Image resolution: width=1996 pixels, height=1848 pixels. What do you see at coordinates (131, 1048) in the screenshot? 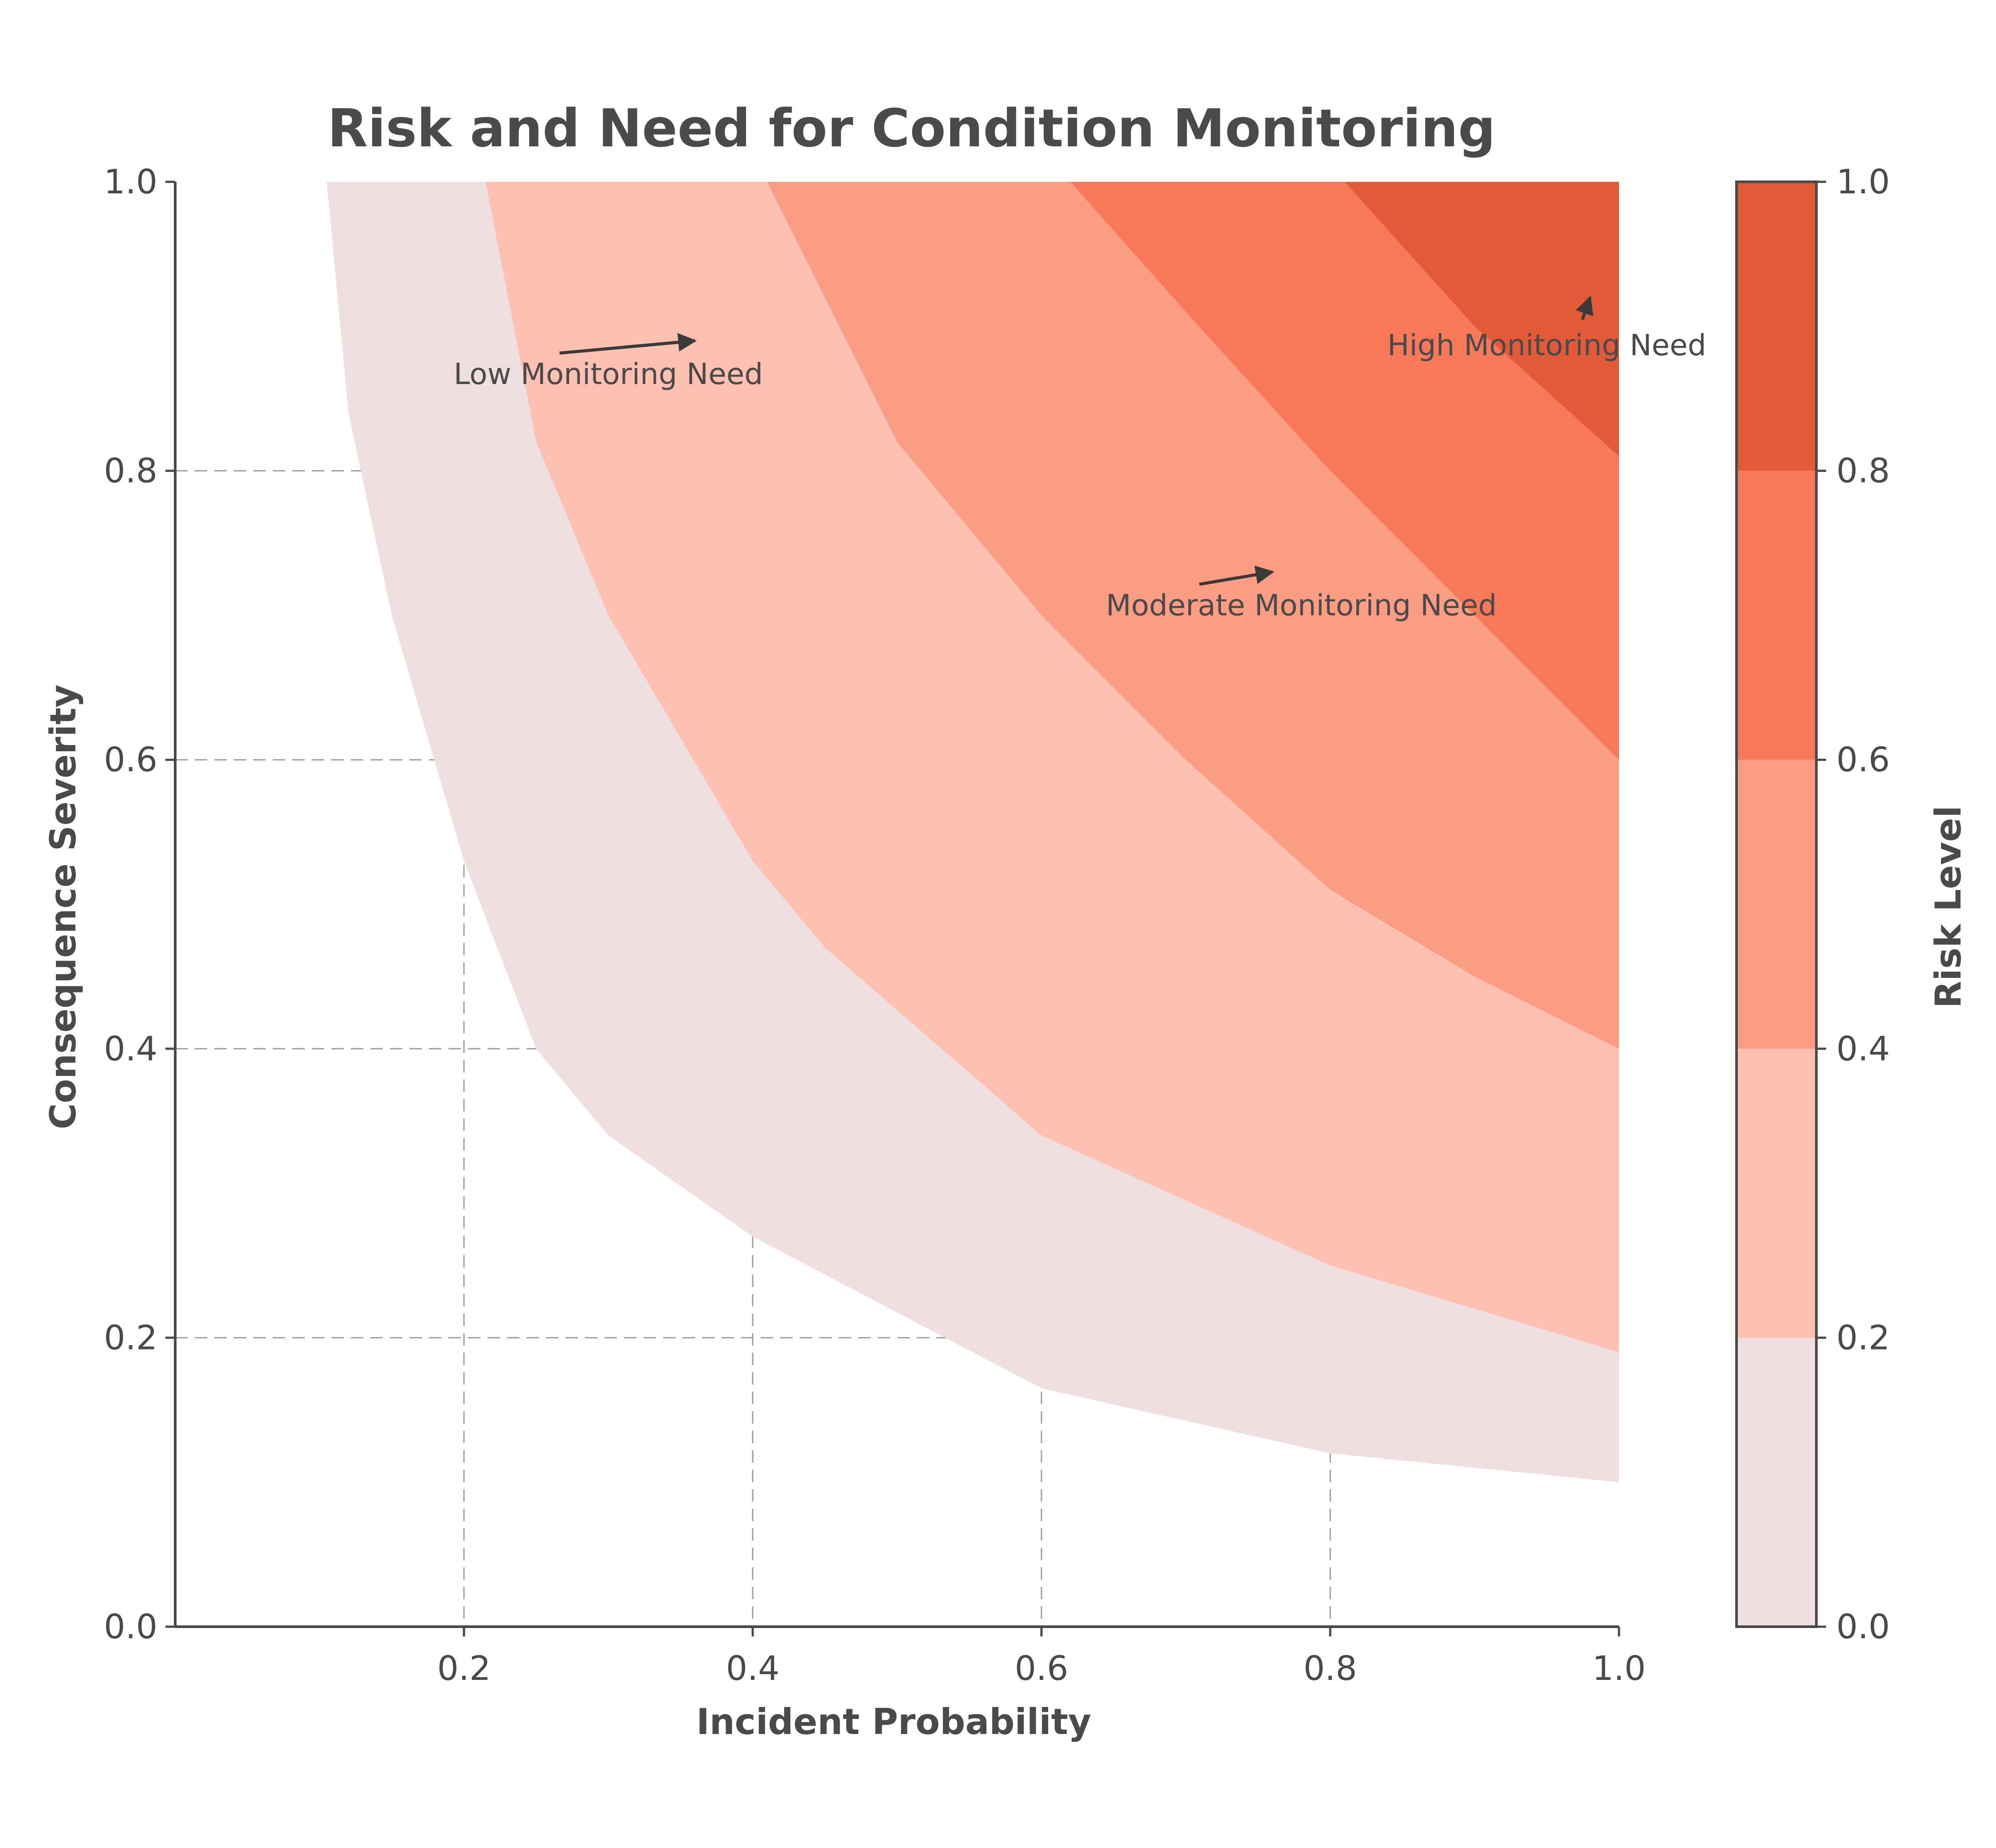
I see `y-tick-label: 0.4` at bounding box center [131, 1048].